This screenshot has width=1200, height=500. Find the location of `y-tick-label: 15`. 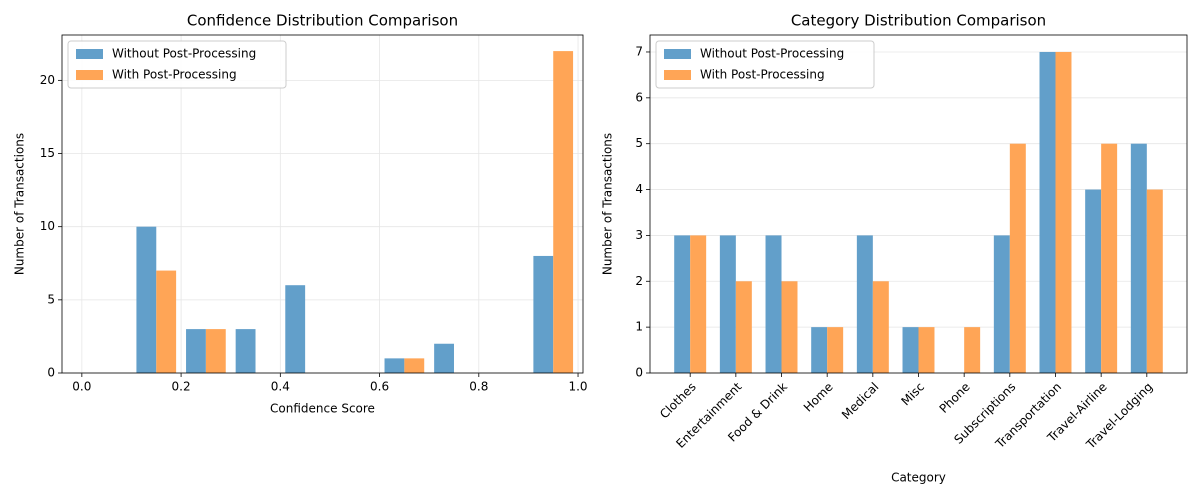

y-tick-label: 15 is located at coordinates (47, 153).